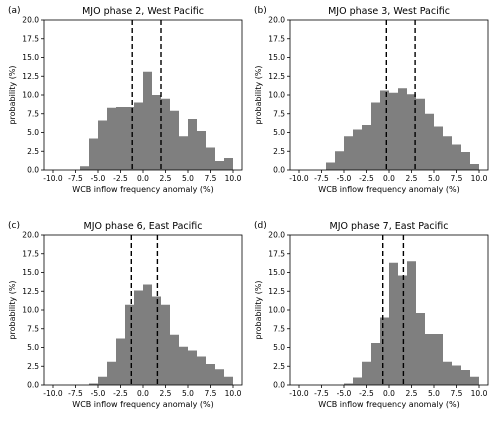 The height and width of the screenshot is (422, 500). Describe the element at coordinates (14, 11) in the screenshot. I see `panel-label: (a)` at that location.